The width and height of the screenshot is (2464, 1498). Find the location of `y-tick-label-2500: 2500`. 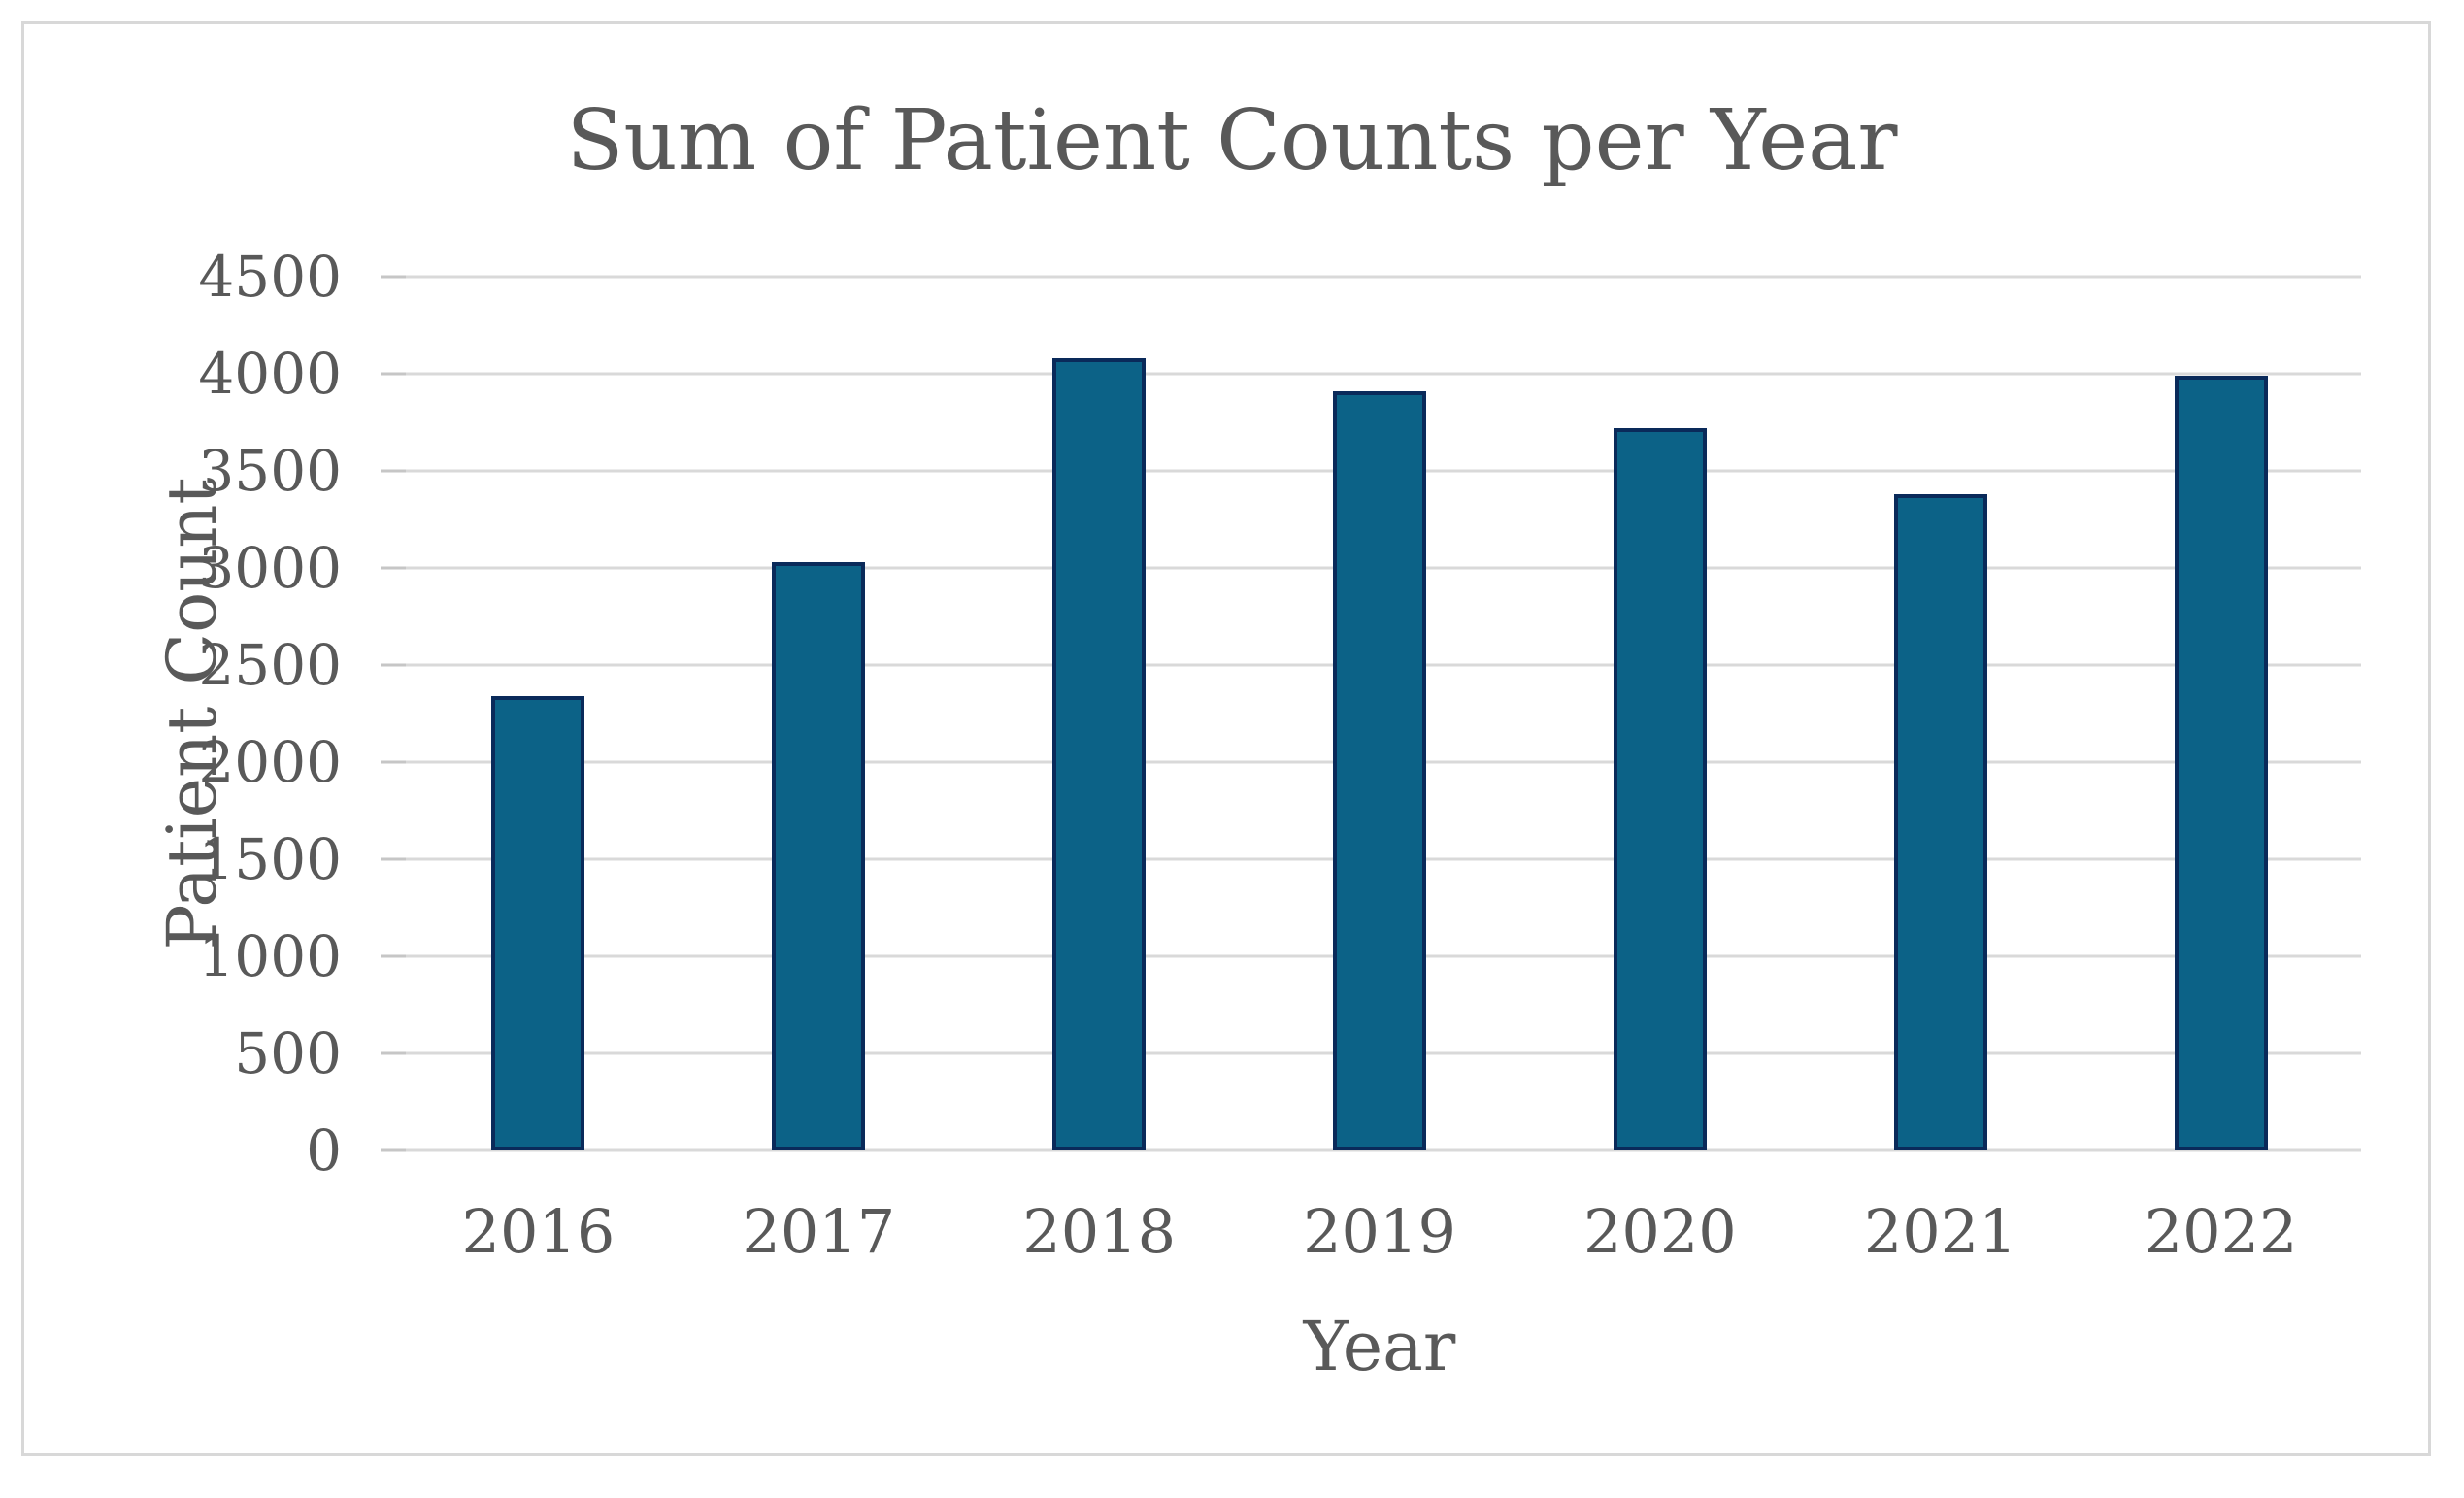

y-tick-label-2500: 2500 is located at coordinates (270, 665).